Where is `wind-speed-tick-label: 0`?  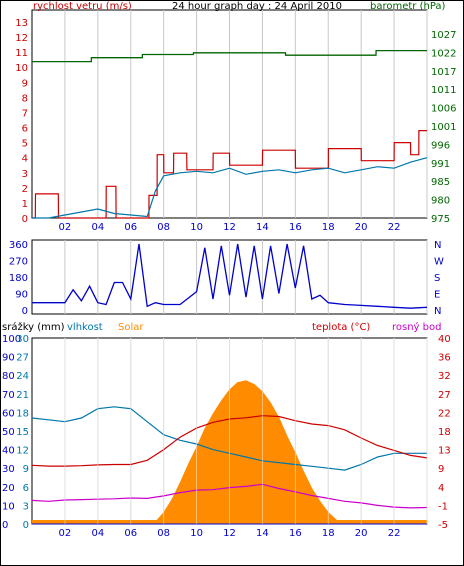 wind-speed-tick-label: 0 is located at coordinates (25, 219).